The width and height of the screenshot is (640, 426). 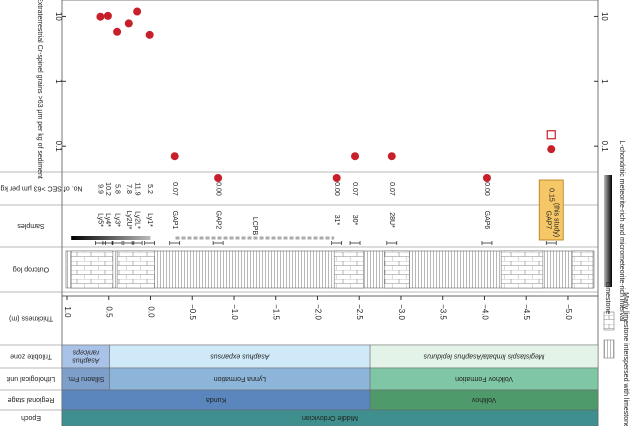 I want to click on row-label: Epoch, so click(x=31, y=417).